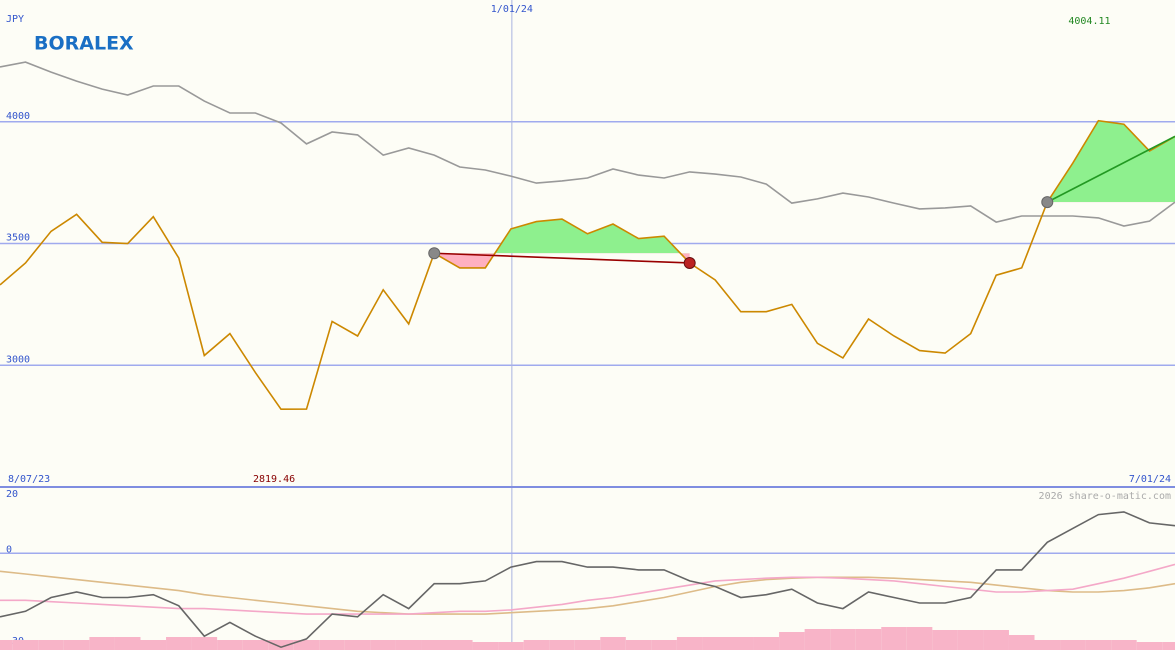 Image resolution: width=1175 pixels, height=650 pixels. Describe the element at coordinates (9, 549) in the screenshot. I see `y-tick-label: 0` at that location.